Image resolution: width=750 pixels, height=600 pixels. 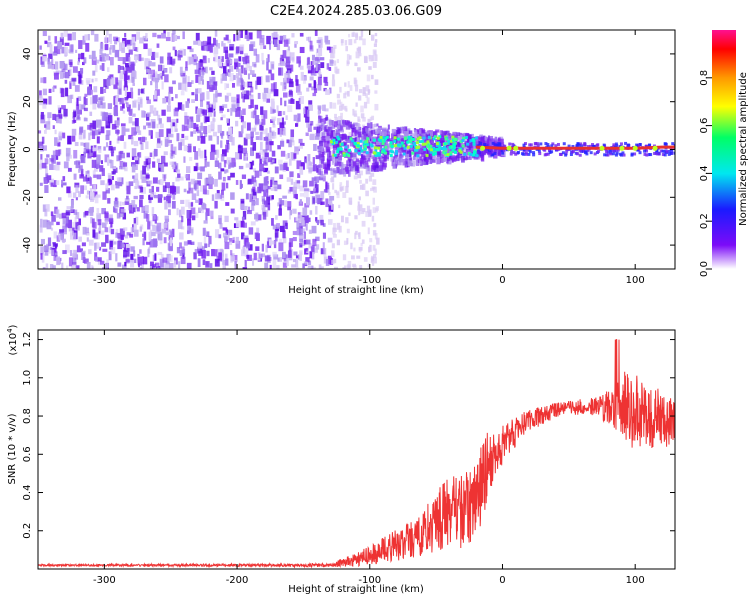 I want to click on snr-y-label: SNR (10 * v/v), so click(x=12, y=448).